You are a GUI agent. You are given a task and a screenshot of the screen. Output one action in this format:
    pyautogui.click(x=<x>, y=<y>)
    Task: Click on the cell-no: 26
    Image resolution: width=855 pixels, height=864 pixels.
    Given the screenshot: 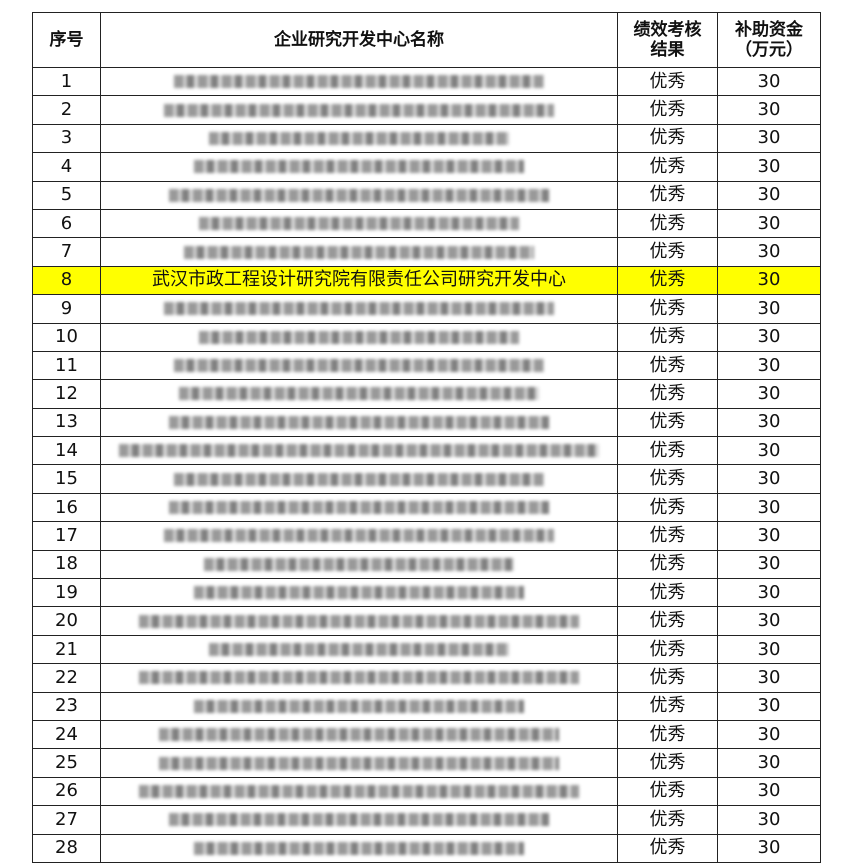 What is the action you would take?
    pyautogui.click(x=66, y=791)
    